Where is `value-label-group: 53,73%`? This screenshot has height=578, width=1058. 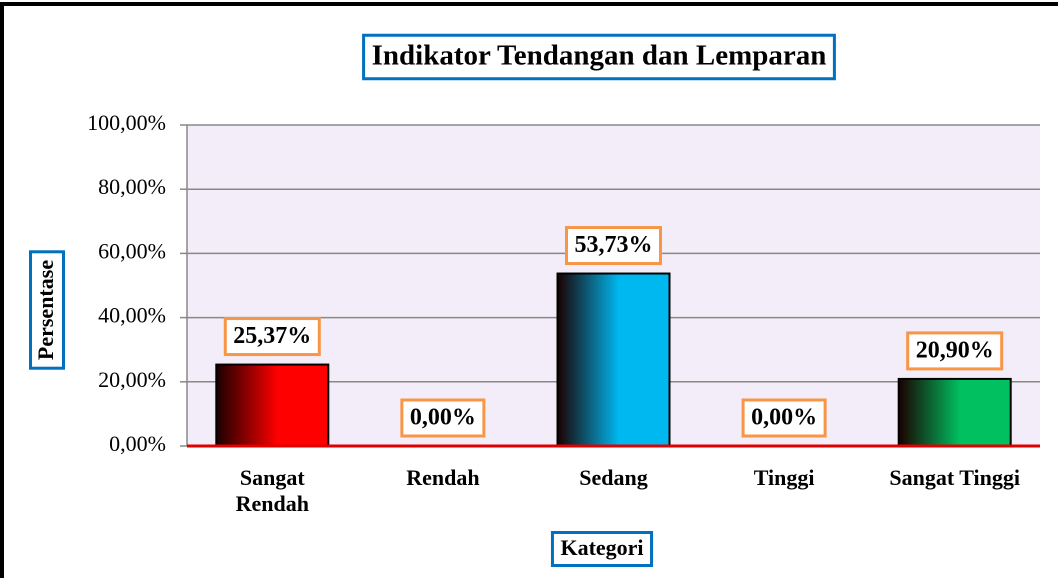
value-label-group: 53,73% is located at coordinates (613, 246).